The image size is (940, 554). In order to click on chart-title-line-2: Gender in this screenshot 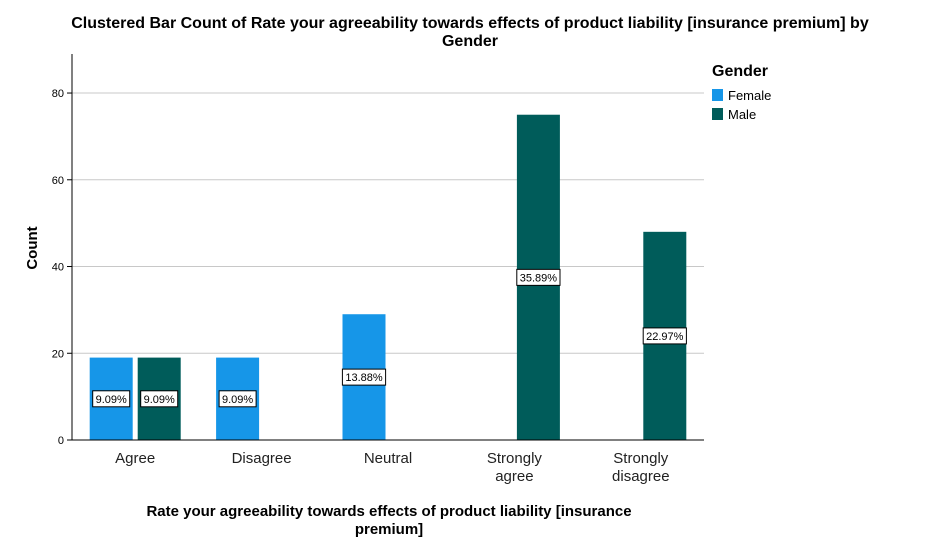, I will do `click(470, 41)`.